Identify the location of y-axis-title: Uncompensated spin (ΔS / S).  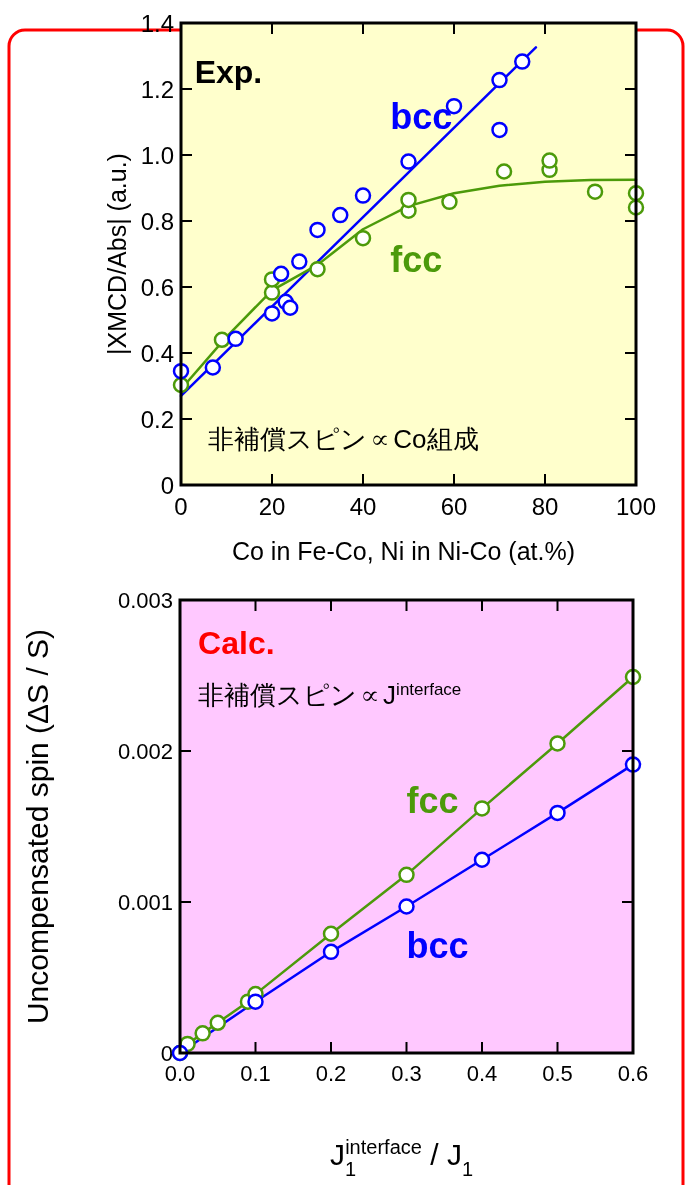
(37, 826).